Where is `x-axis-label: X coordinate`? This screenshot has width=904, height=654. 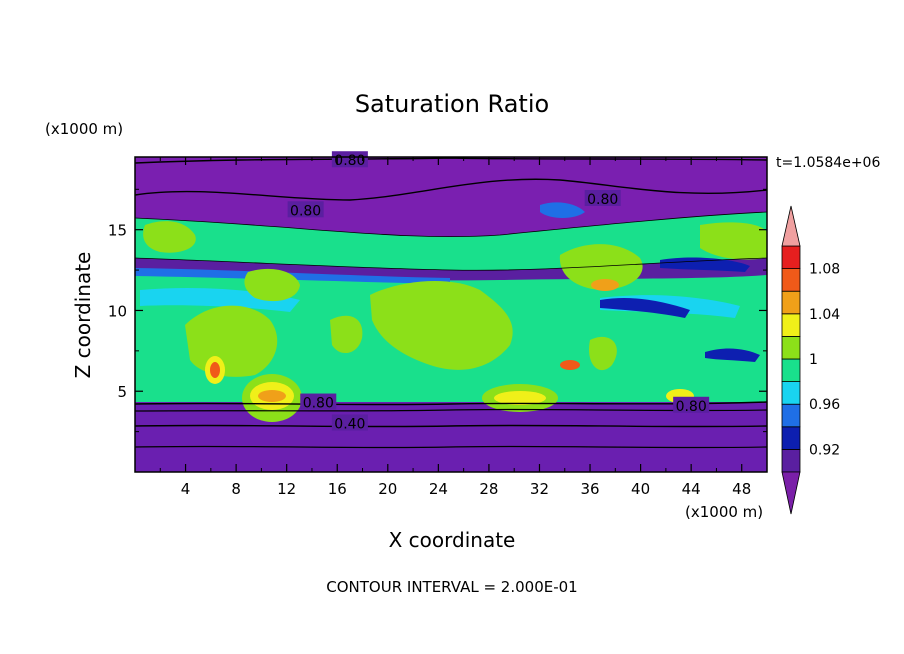 x-axis-label: X coordinate is located at coordinates (452, 540).